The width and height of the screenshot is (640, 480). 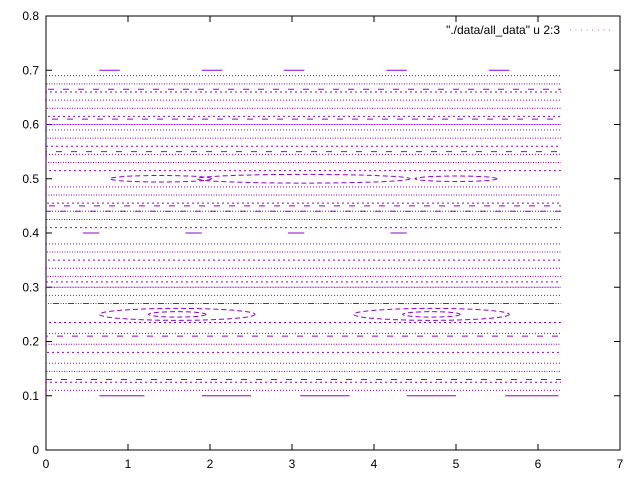 What do you see at coordinates (30, 396) in the screenshot?
I see `y-tick-label: 0.1` at bounding box center [30, 396].